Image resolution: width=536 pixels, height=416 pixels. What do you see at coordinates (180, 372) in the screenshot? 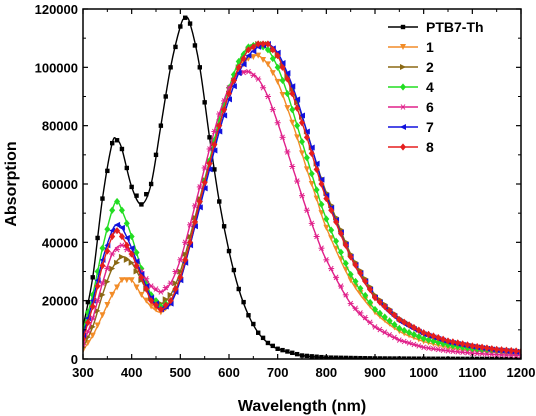
I see `x-tick-label: 500` at bounding box center [180, 372].